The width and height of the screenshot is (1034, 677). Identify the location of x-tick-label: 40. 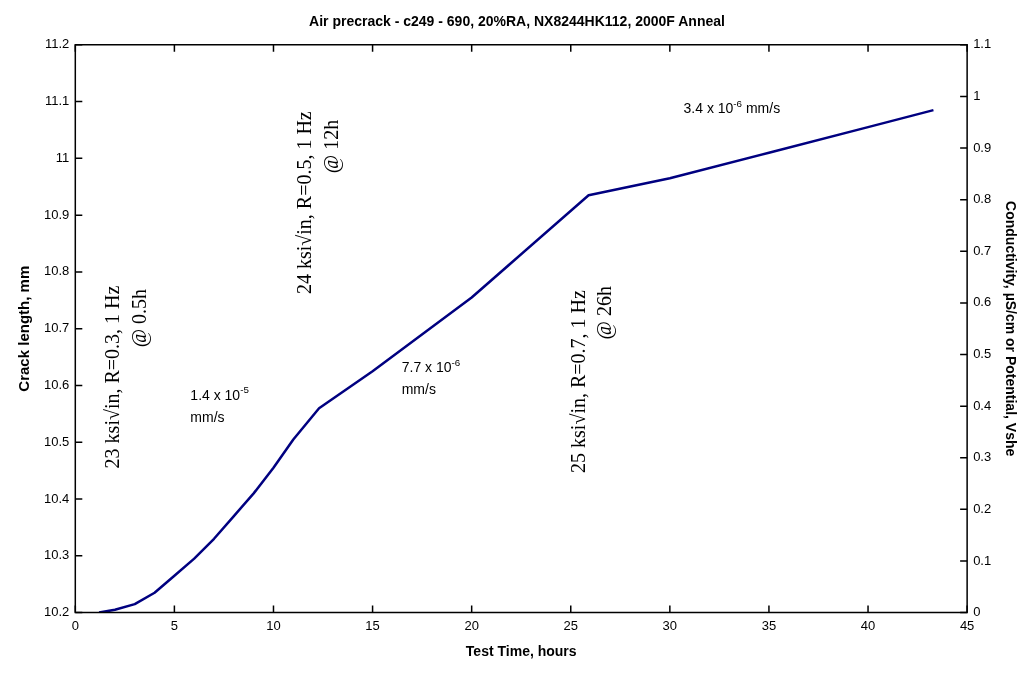
(868, 625).